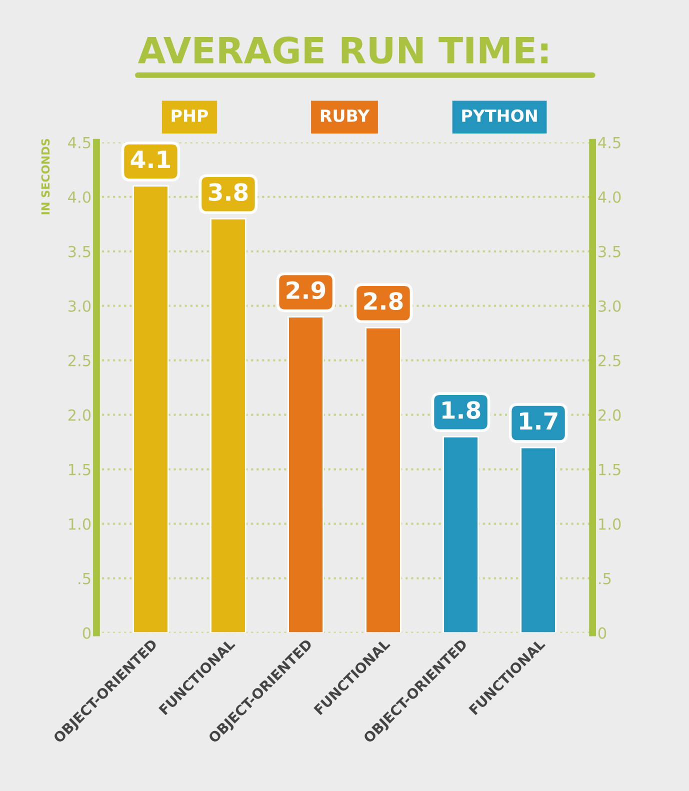 The height and width of the screenshot is (791, 689). Describe the element at coordinates (609, 252) in the screenshot. I see `y2-tick-label: 3.5` at that location.